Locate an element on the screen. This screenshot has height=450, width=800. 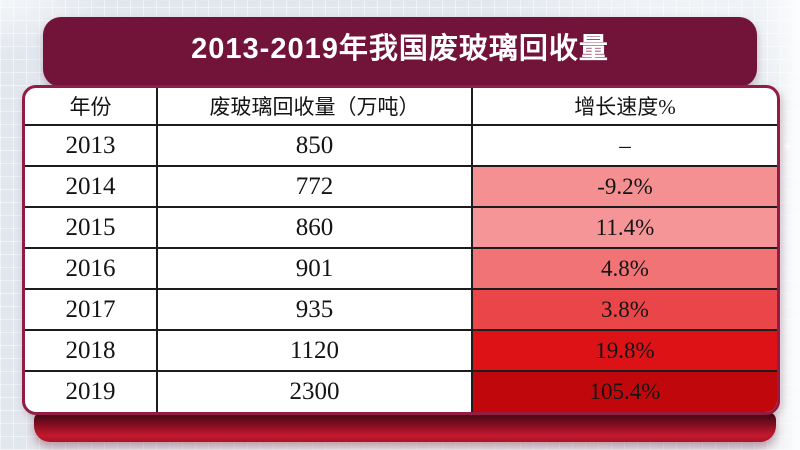
year-cell: 2013 is located at coordinates (91, 145).